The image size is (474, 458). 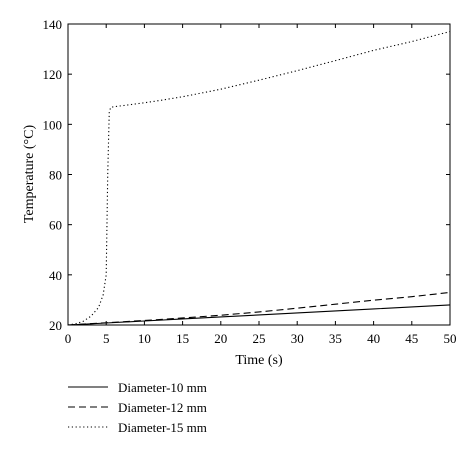 I want to click on y-tick-label: 20, so click(x=55, y=325).